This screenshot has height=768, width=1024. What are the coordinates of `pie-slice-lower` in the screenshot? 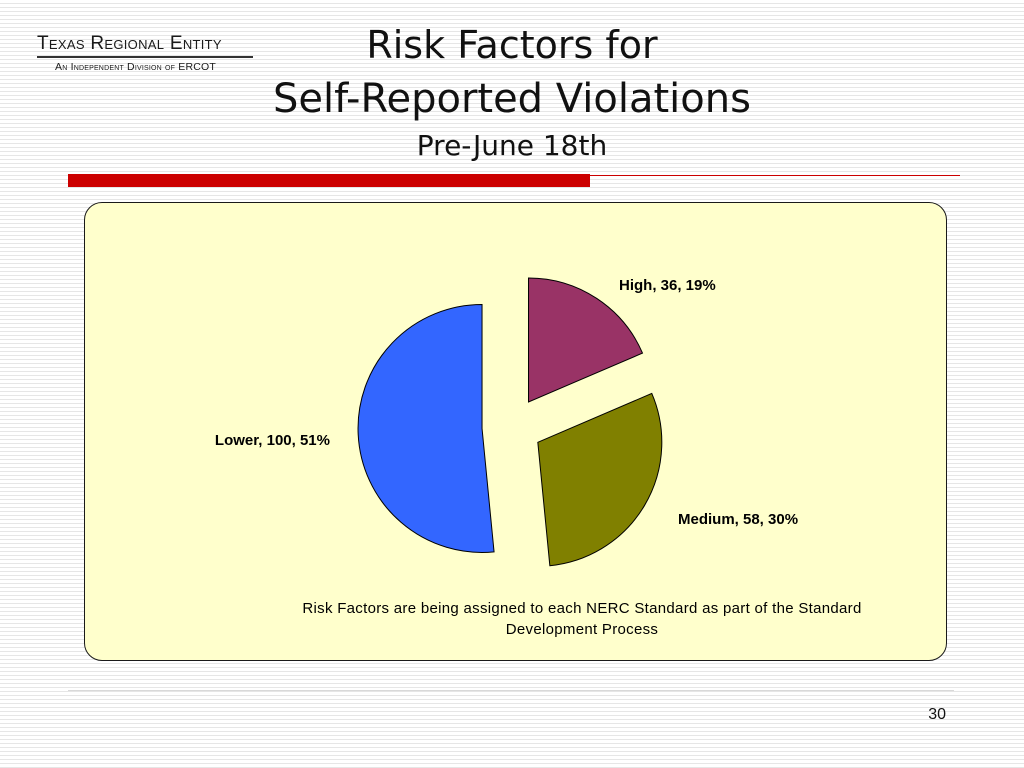 It's located at (426, 428).